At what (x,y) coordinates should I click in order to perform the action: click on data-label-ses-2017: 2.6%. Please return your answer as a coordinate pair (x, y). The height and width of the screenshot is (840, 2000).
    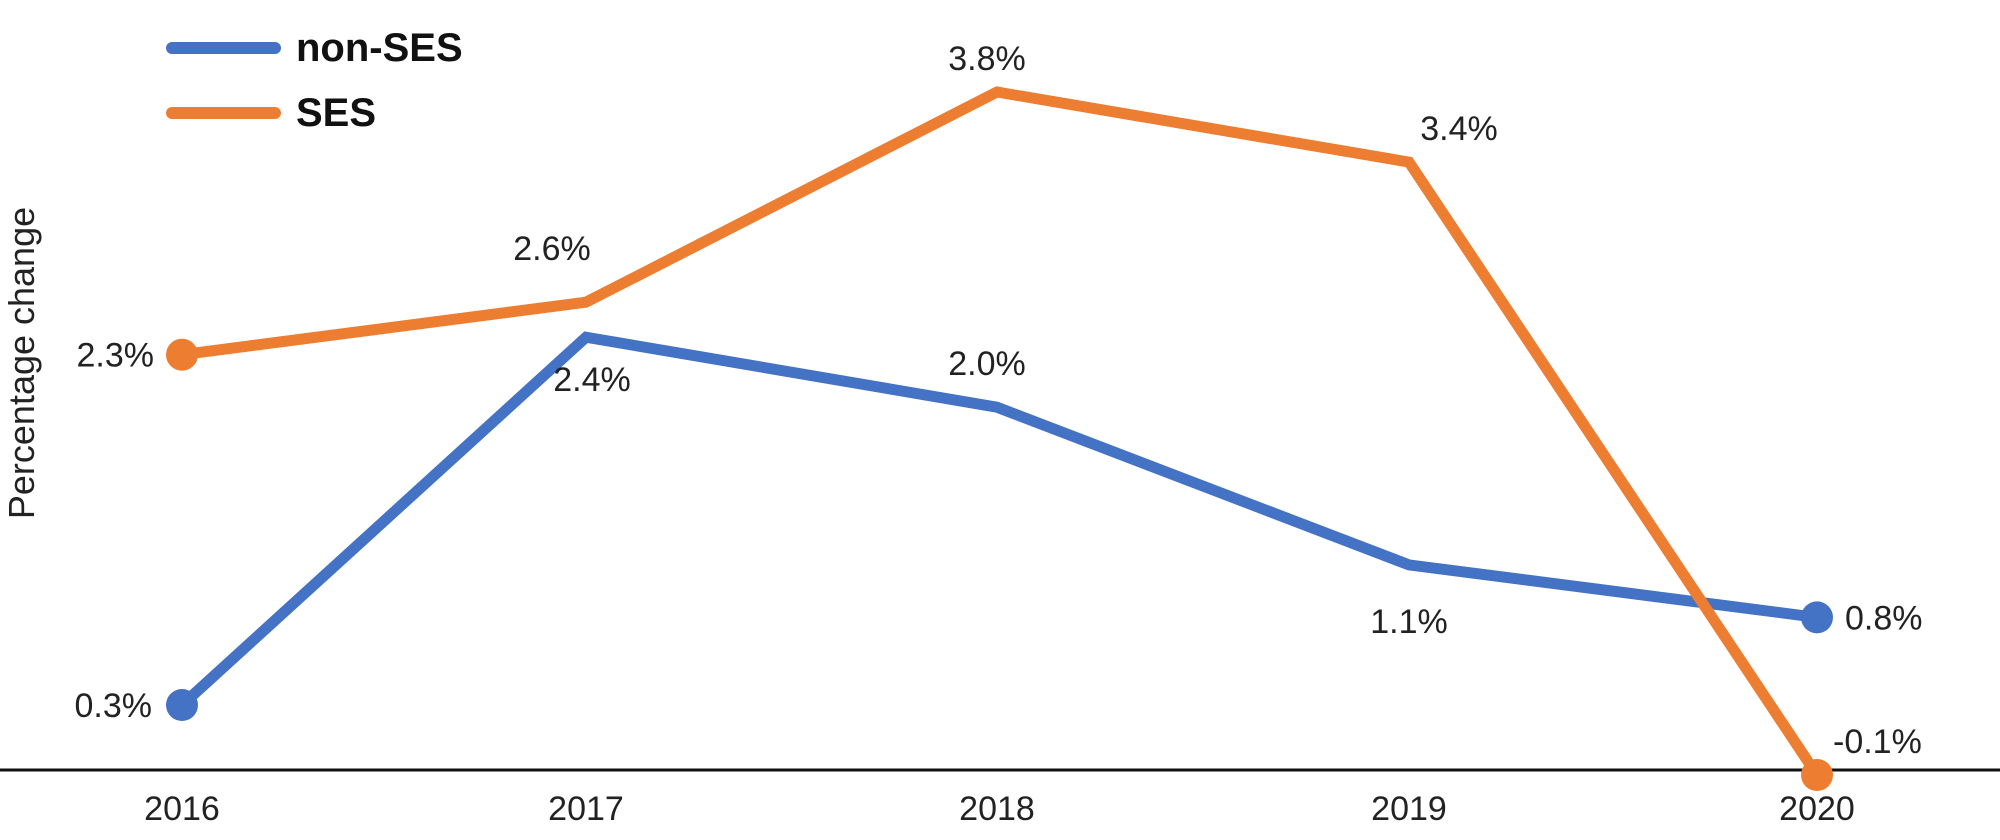
    Looking at the image, I should click on (552, 249).